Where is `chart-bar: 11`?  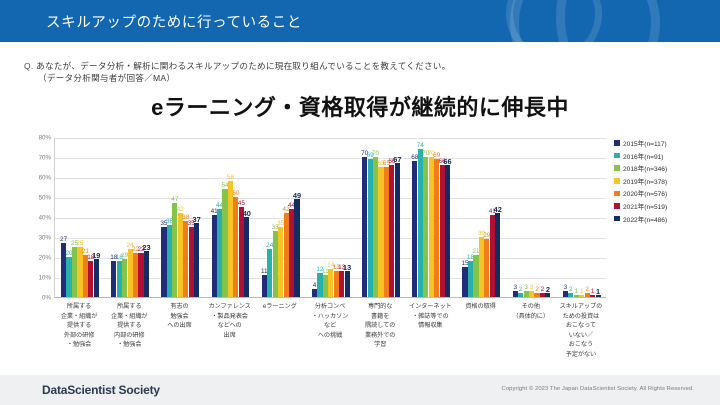 chart-bar: 11 is located at coordinates (325, 282).